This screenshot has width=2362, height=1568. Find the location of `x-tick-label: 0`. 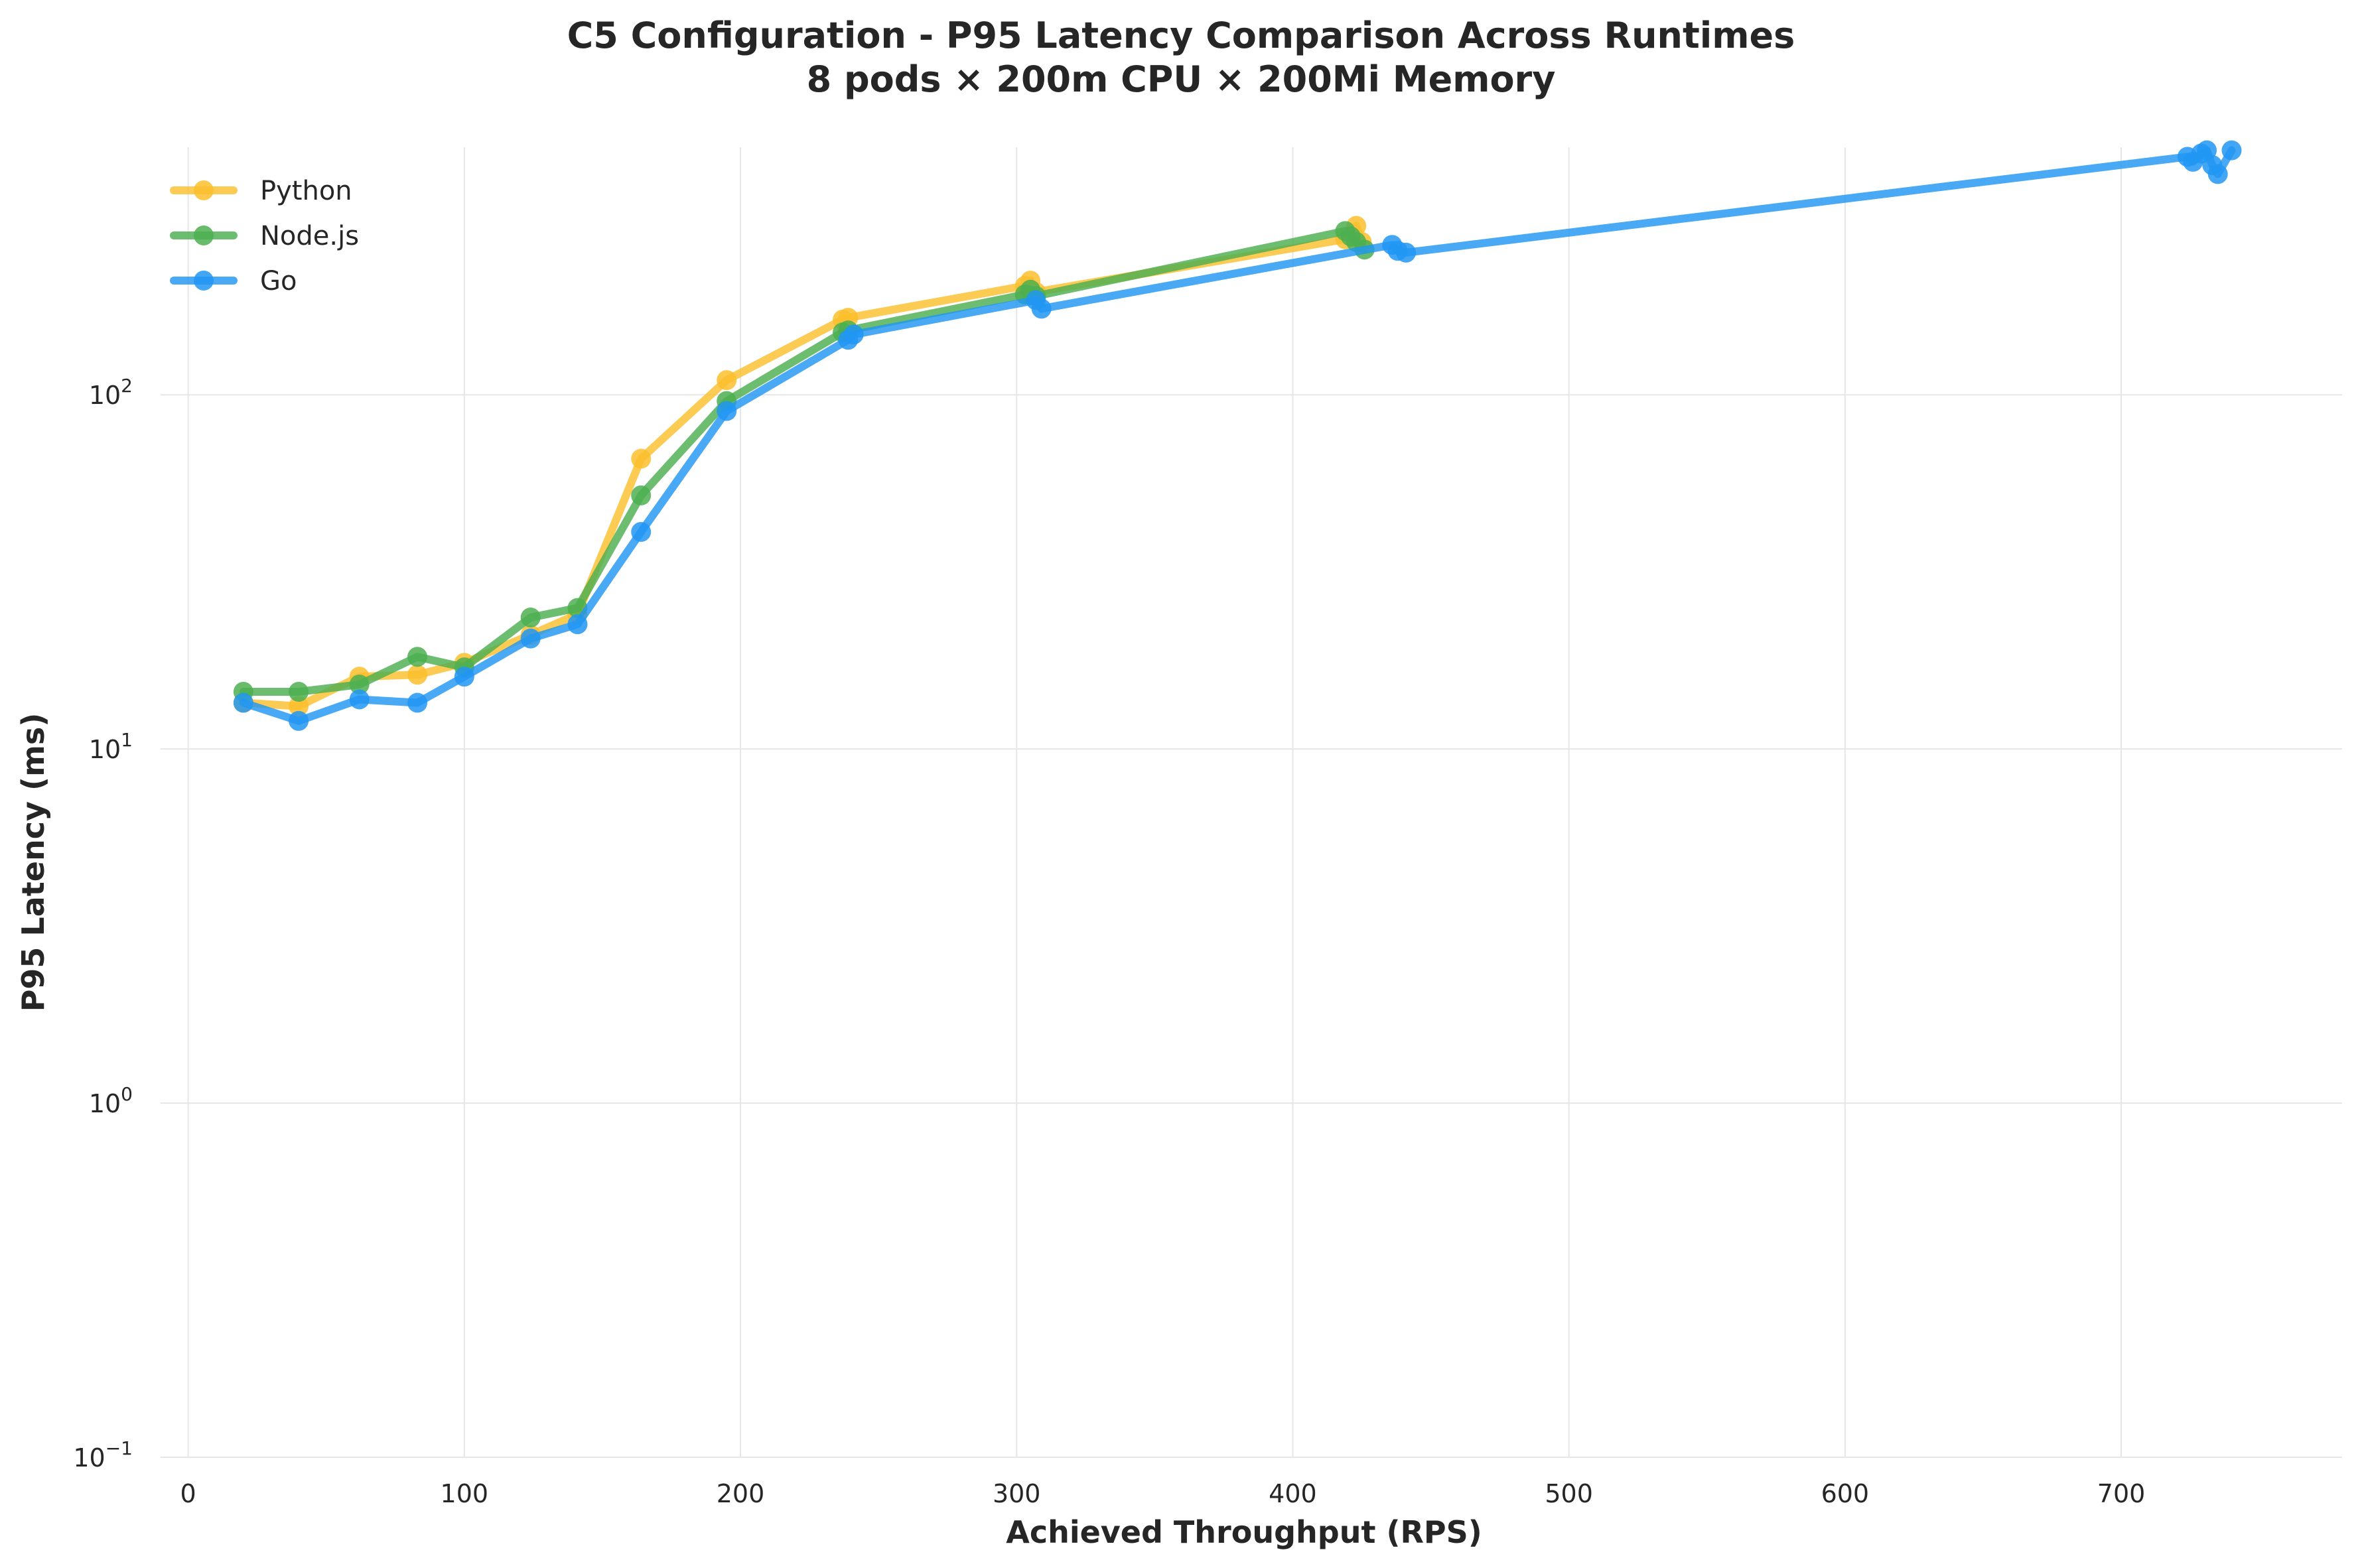

x-tick-label: 0 is located at coordinates (188, 1493).